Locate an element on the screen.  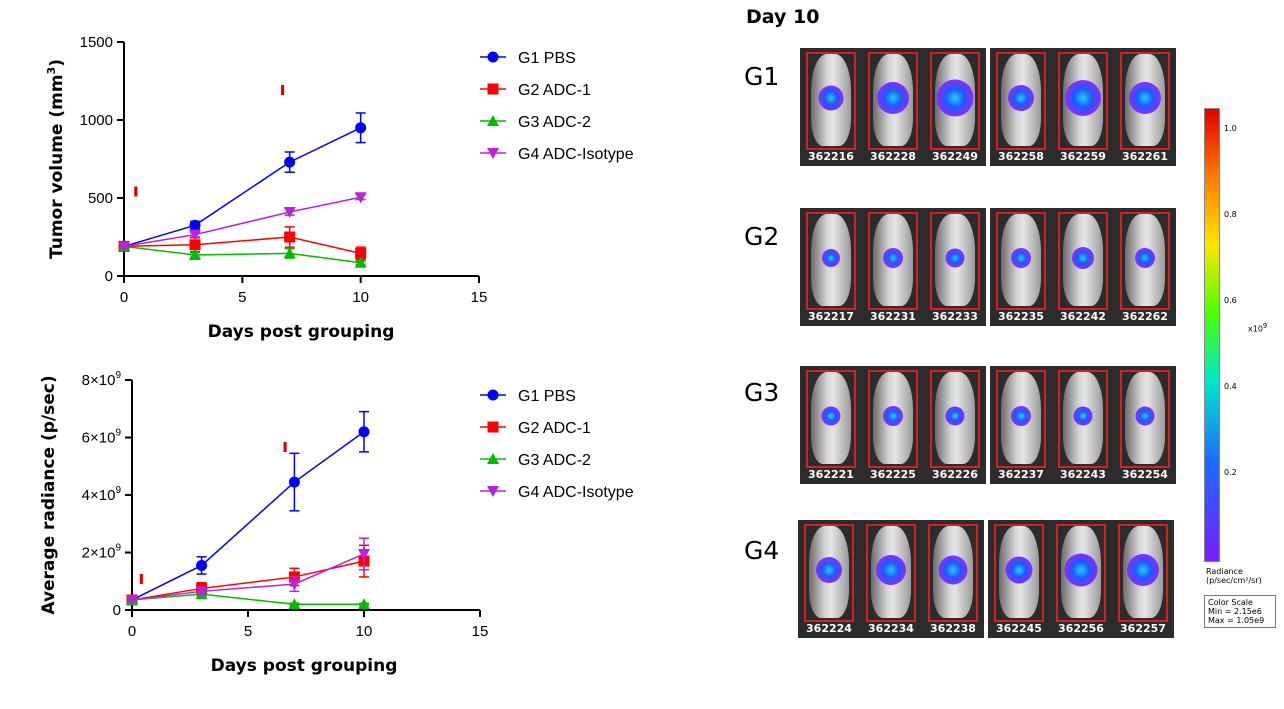
image-panel: 362235 362242 362262 is located at coordinates (1083, 267).